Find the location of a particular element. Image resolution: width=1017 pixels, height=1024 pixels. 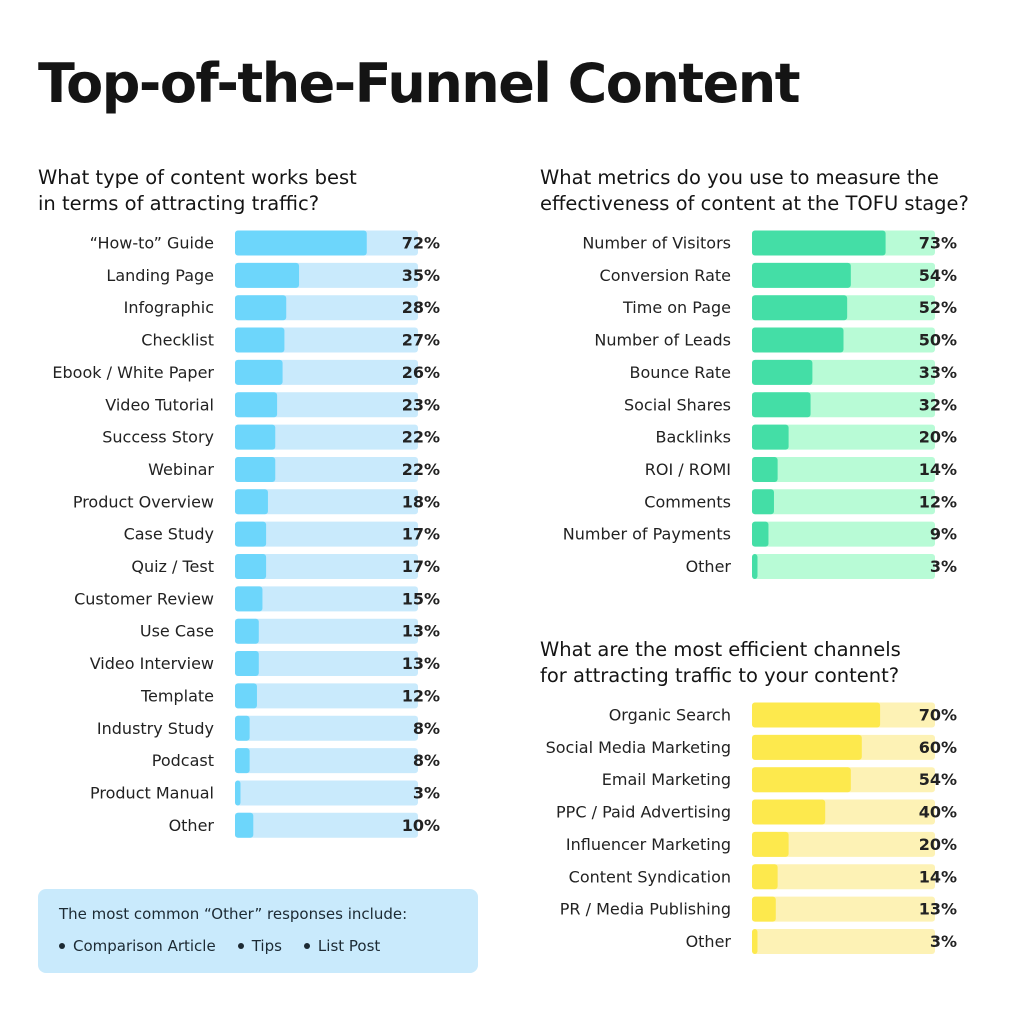

bar-value-label: 60% is located at coordinates (938, 747).